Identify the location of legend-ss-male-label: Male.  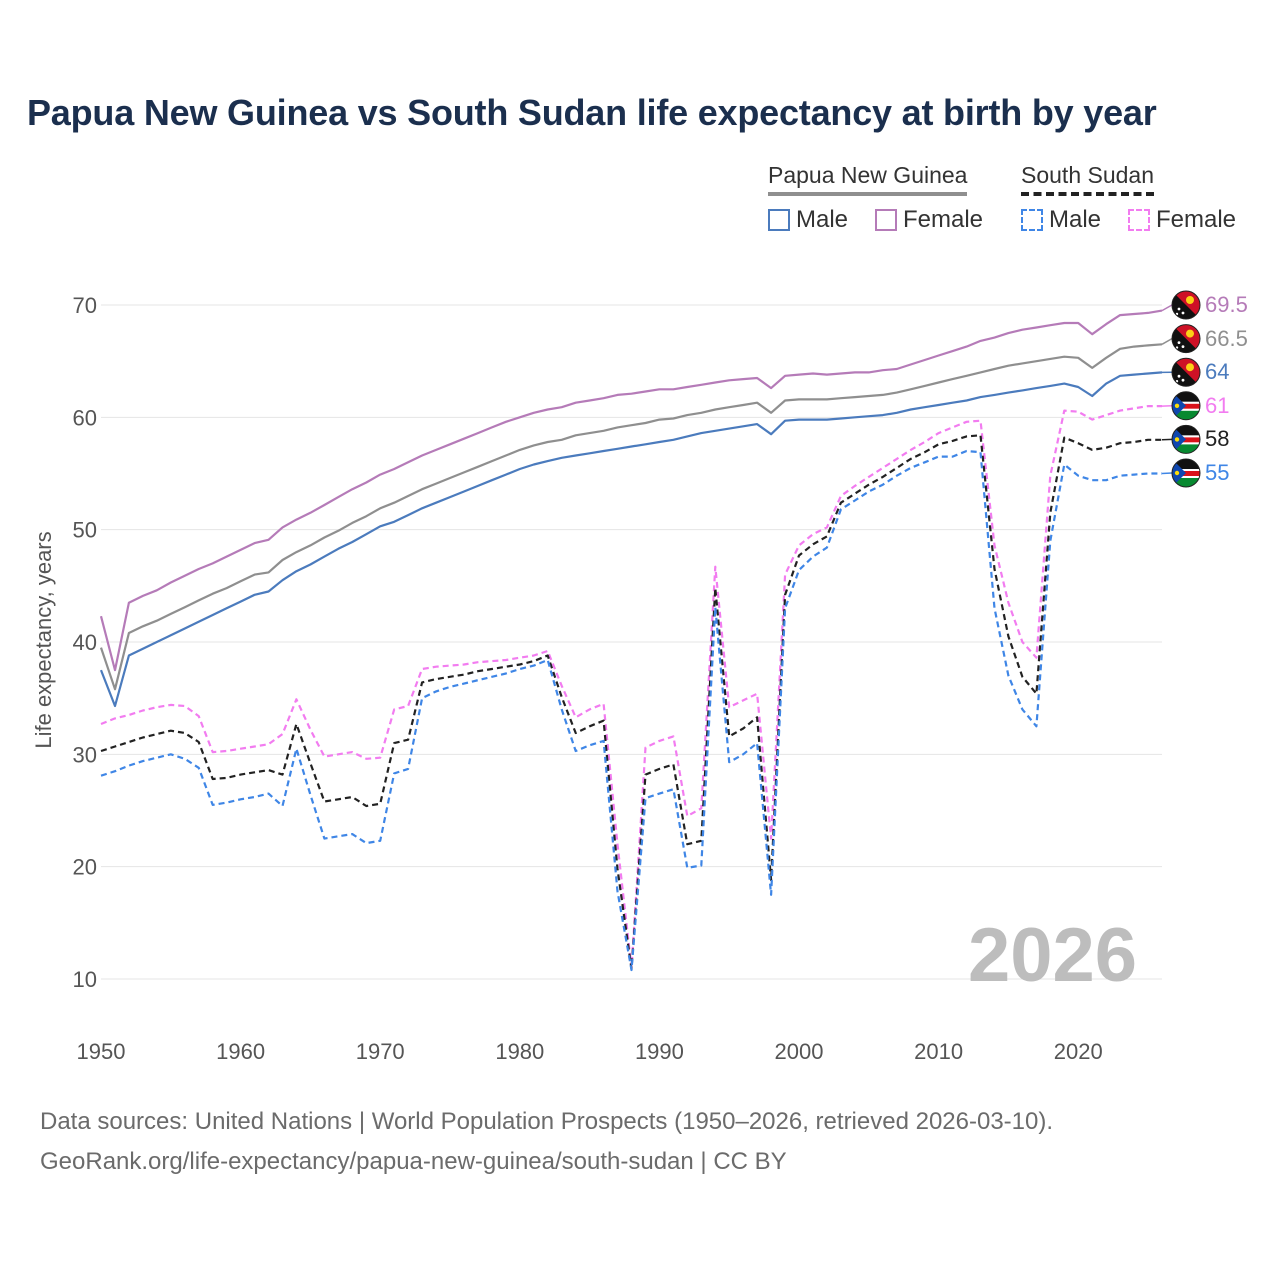
(1075, 219).